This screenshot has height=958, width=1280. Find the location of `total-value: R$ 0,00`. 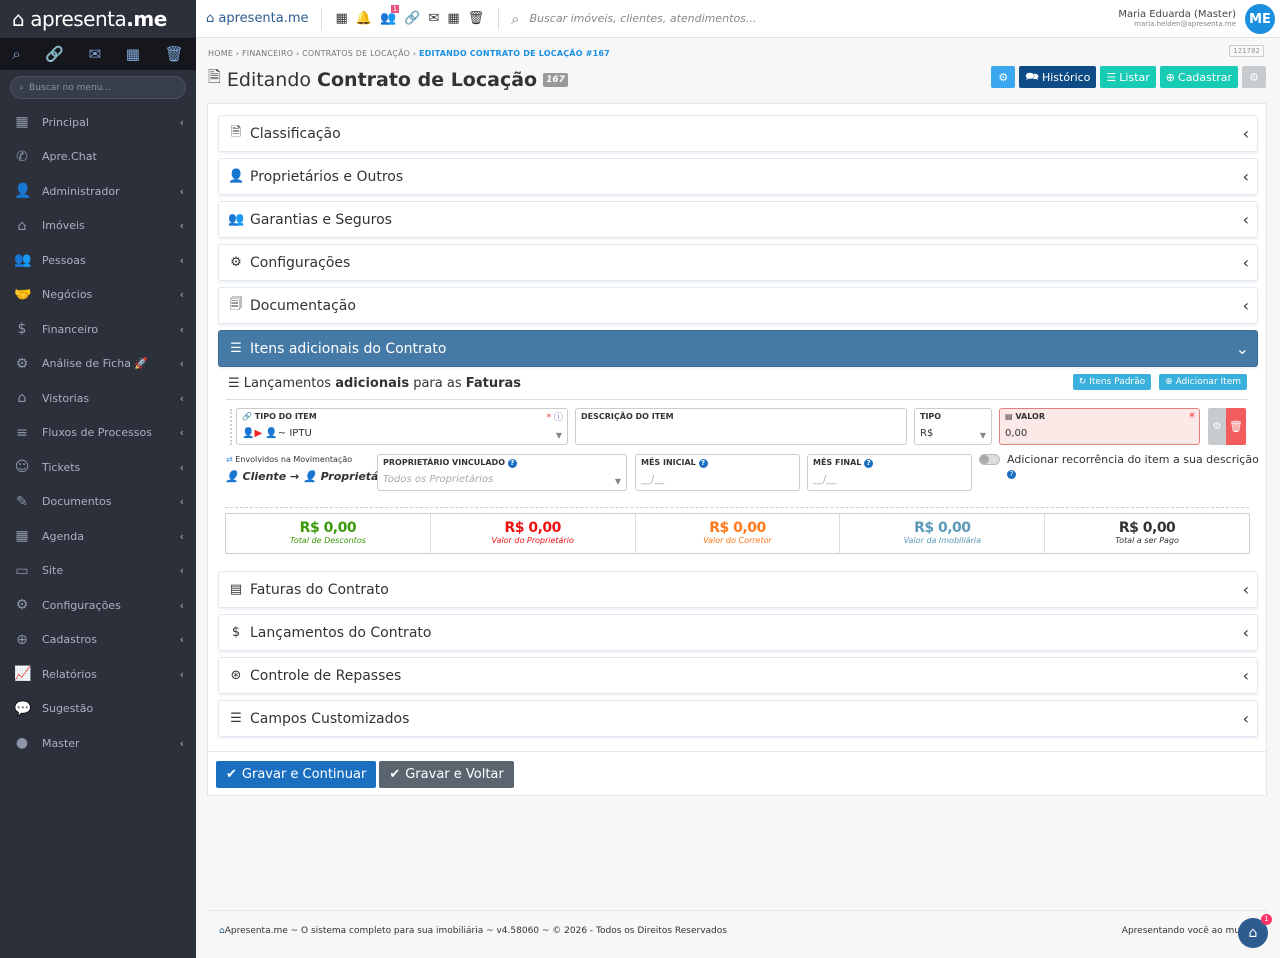

total-value: R$ 0,00 is located at coordinates (1147, 528).